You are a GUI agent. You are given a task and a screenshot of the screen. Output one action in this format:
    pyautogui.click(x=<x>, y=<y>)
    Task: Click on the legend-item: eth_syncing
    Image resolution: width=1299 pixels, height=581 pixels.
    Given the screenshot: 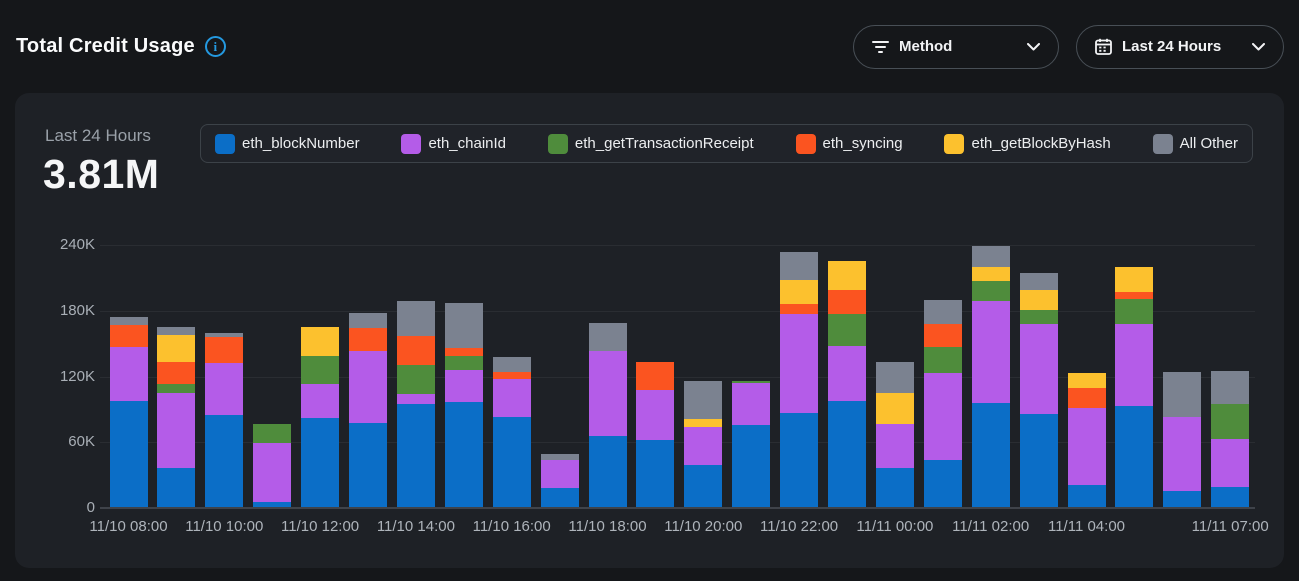 What is the action you would take?
    pyautogui.click(x=849, y=143)
    